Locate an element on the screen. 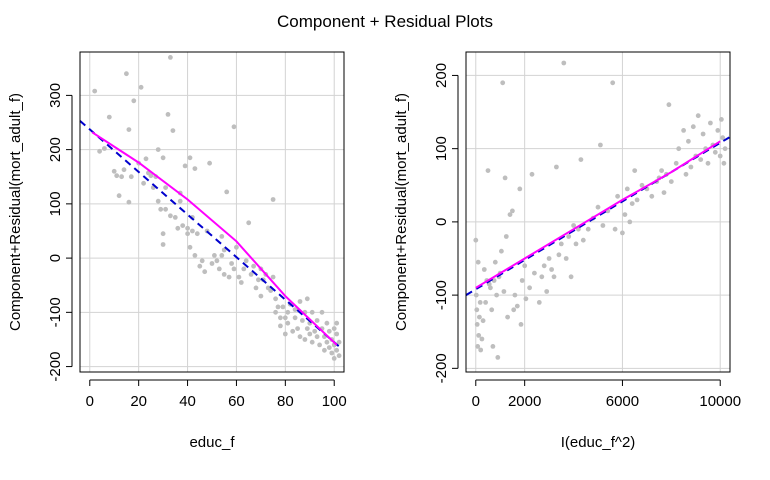  x-axis-title: educ_f is located at coordinates (212, 442).